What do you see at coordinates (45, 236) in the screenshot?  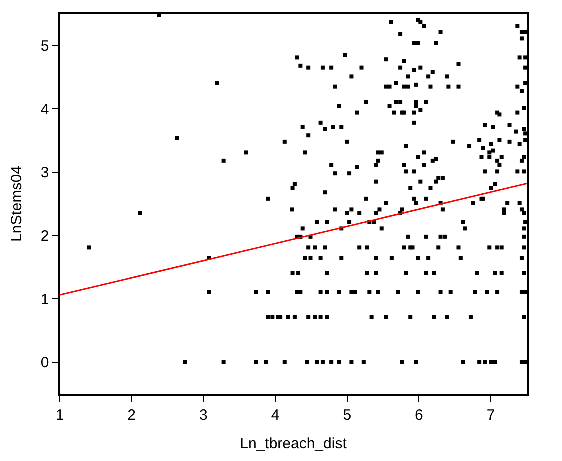 I see `y-tick-label: 2` at bounding box center [45, 236].